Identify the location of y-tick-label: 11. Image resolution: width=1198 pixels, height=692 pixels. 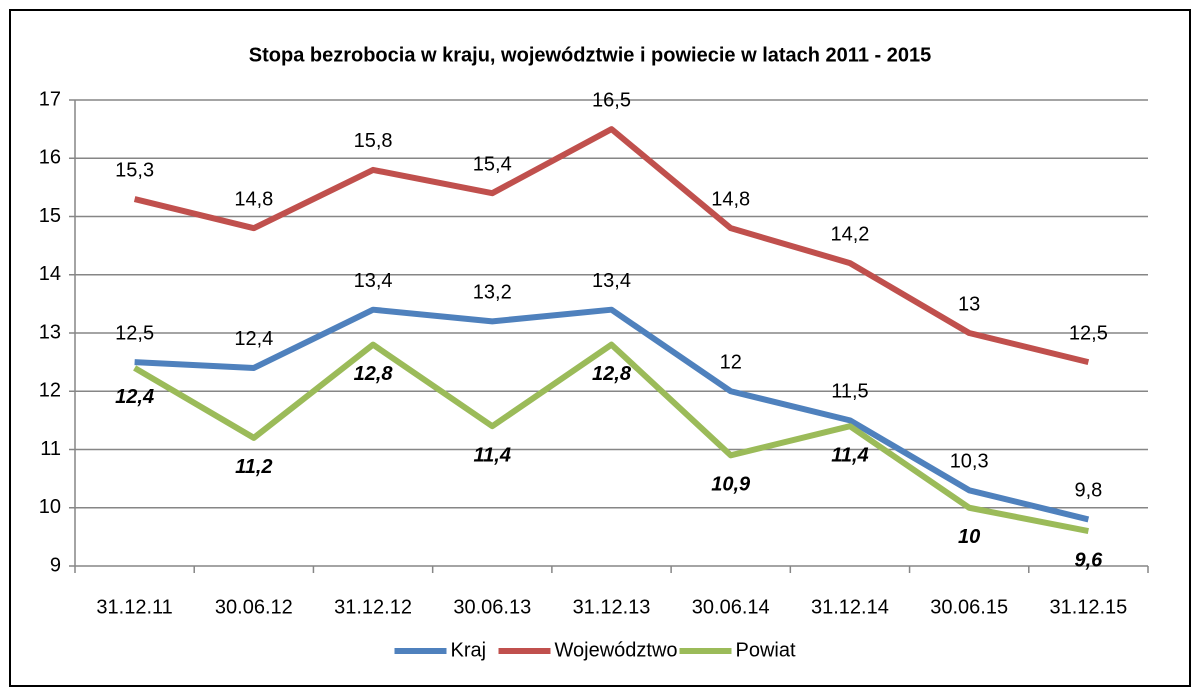
(50, 449).